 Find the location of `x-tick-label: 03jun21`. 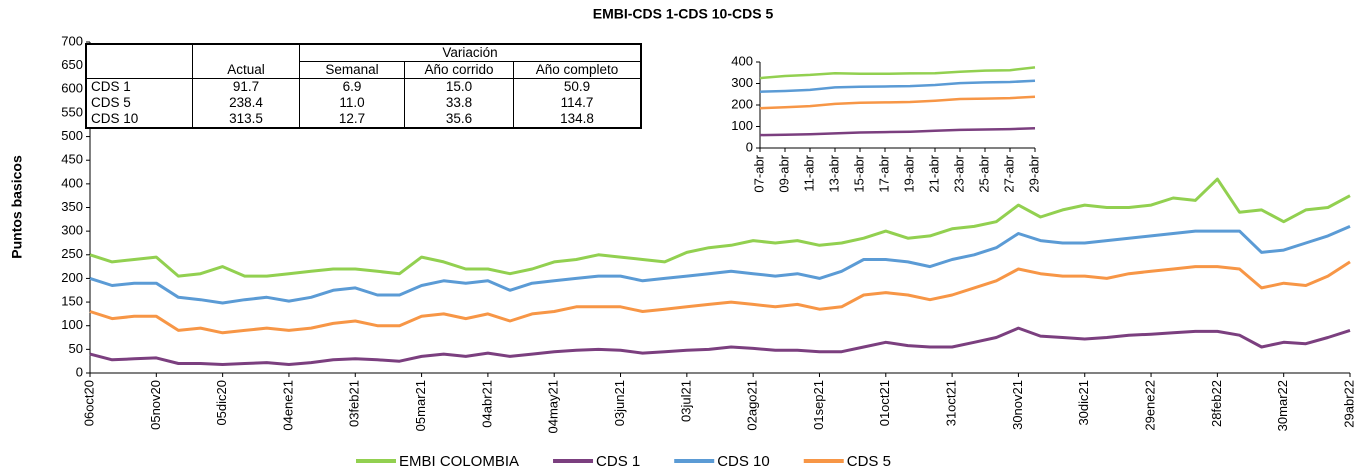

x-tick-label: 03jun21 is located at coordinates (619, 403).